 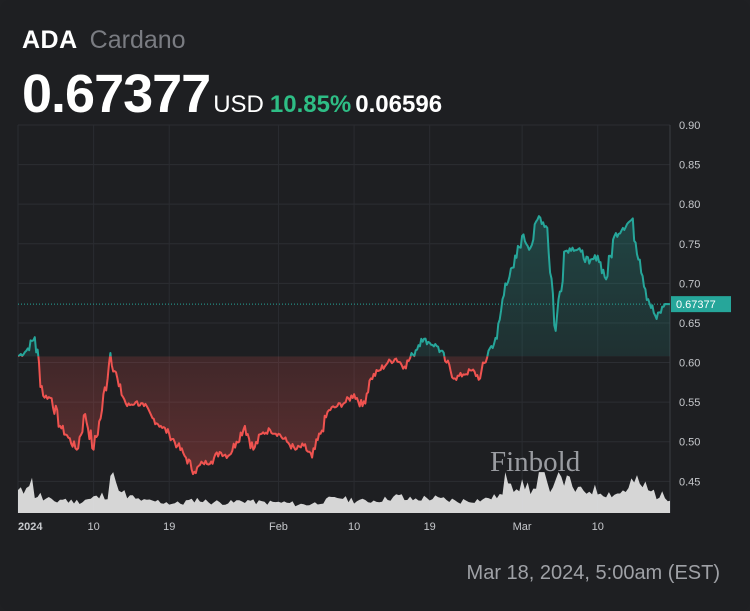 I want to click on y-tick-label: 0.70, so click(x=689, y=284).